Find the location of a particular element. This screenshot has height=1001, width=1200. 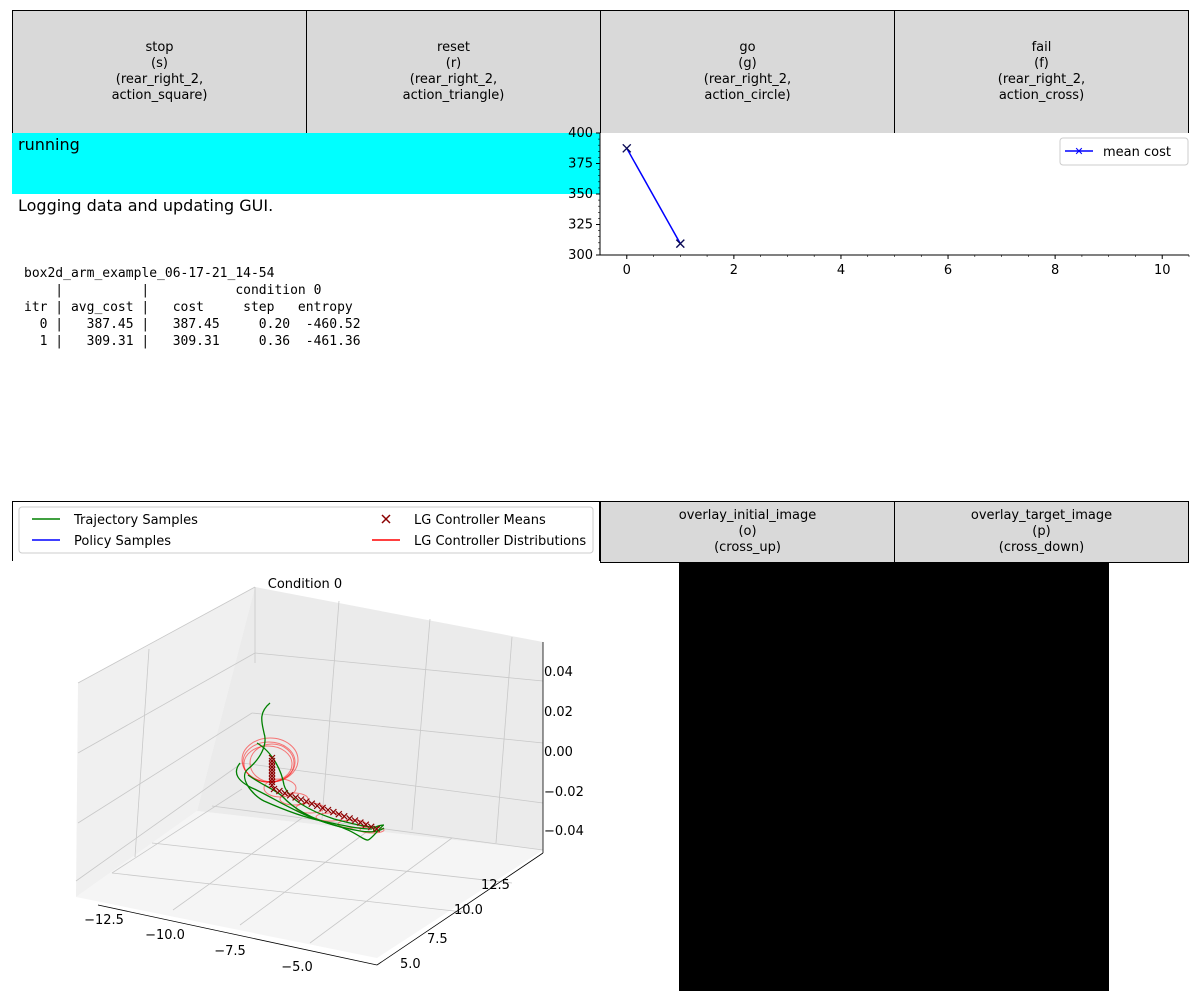

legend-item: LG Controller Means is located at coordinates (463, 520).